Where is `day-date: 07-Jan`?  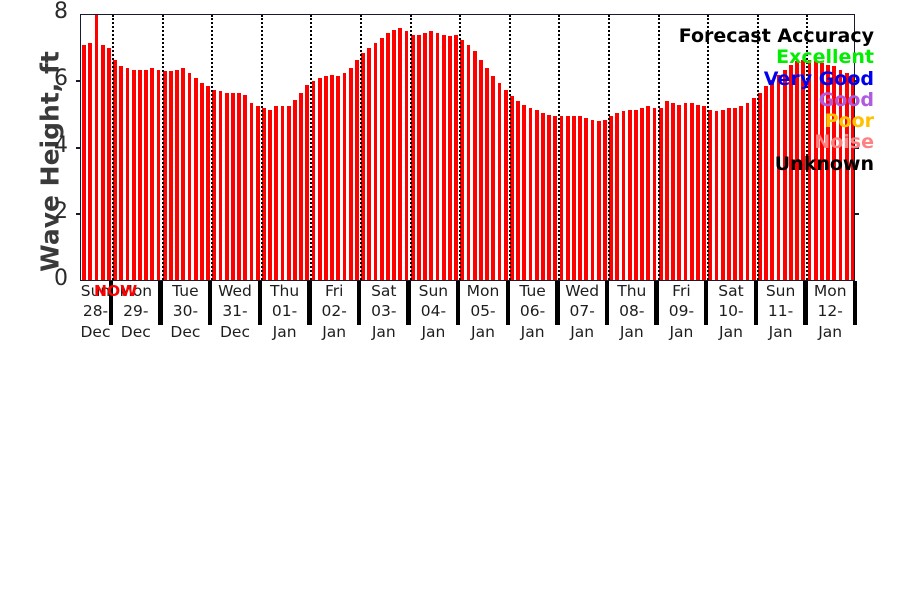
day-date: 07-Jan is located at coordinates (582, 321).